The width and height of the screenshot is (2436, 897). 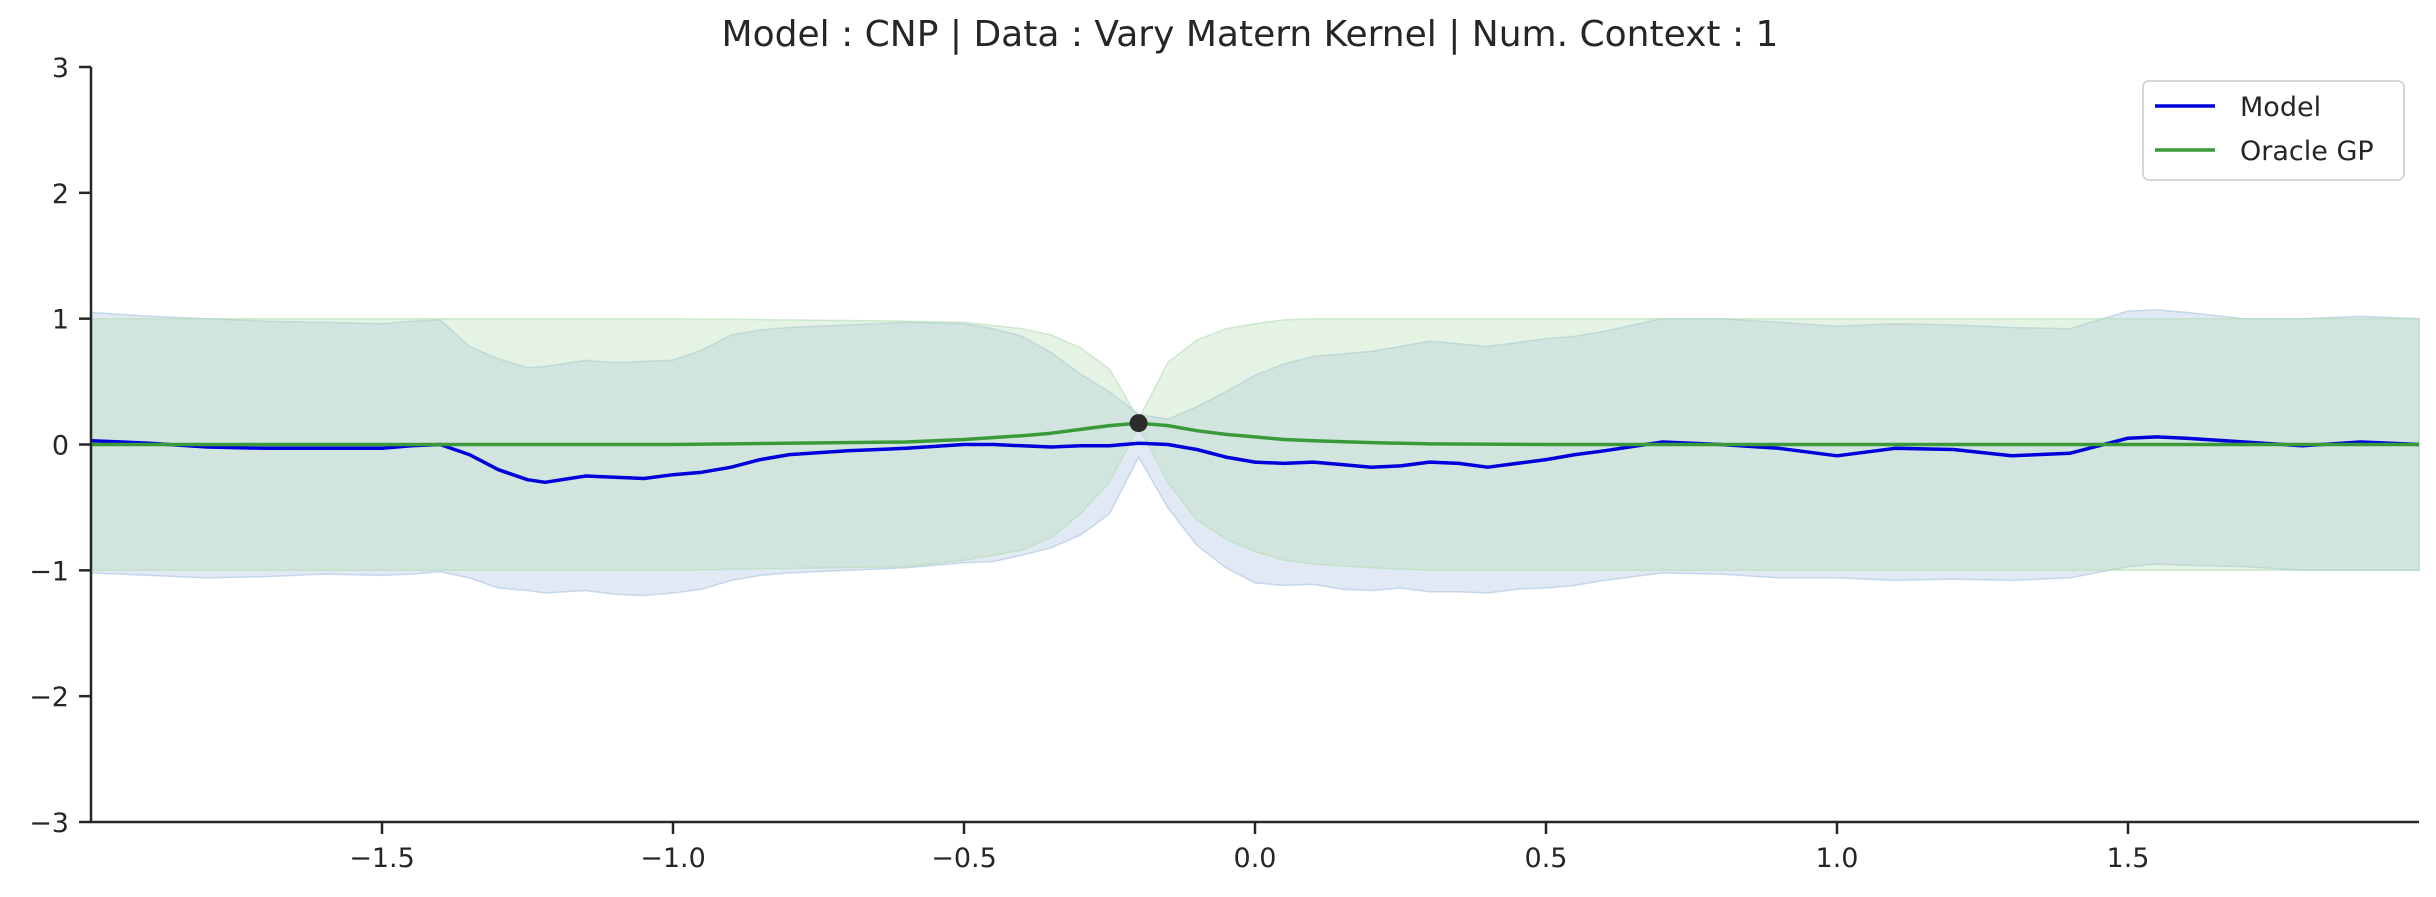 I want to click on y-tick-label: 0, so click(x=60, y=446).